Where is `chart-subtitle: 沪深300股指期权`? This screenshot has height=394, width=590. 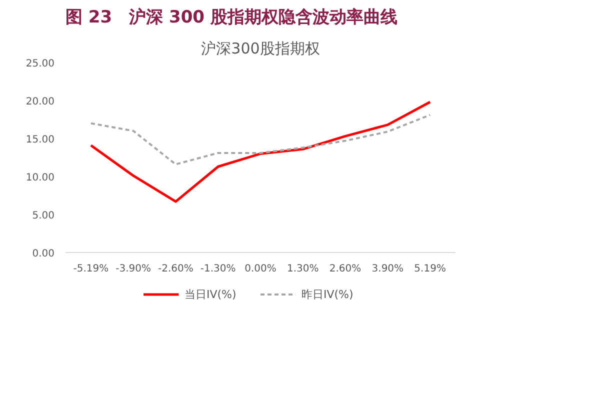 chart-subtitle: 沪深300股指期权 is located at coordinates (260, 49).